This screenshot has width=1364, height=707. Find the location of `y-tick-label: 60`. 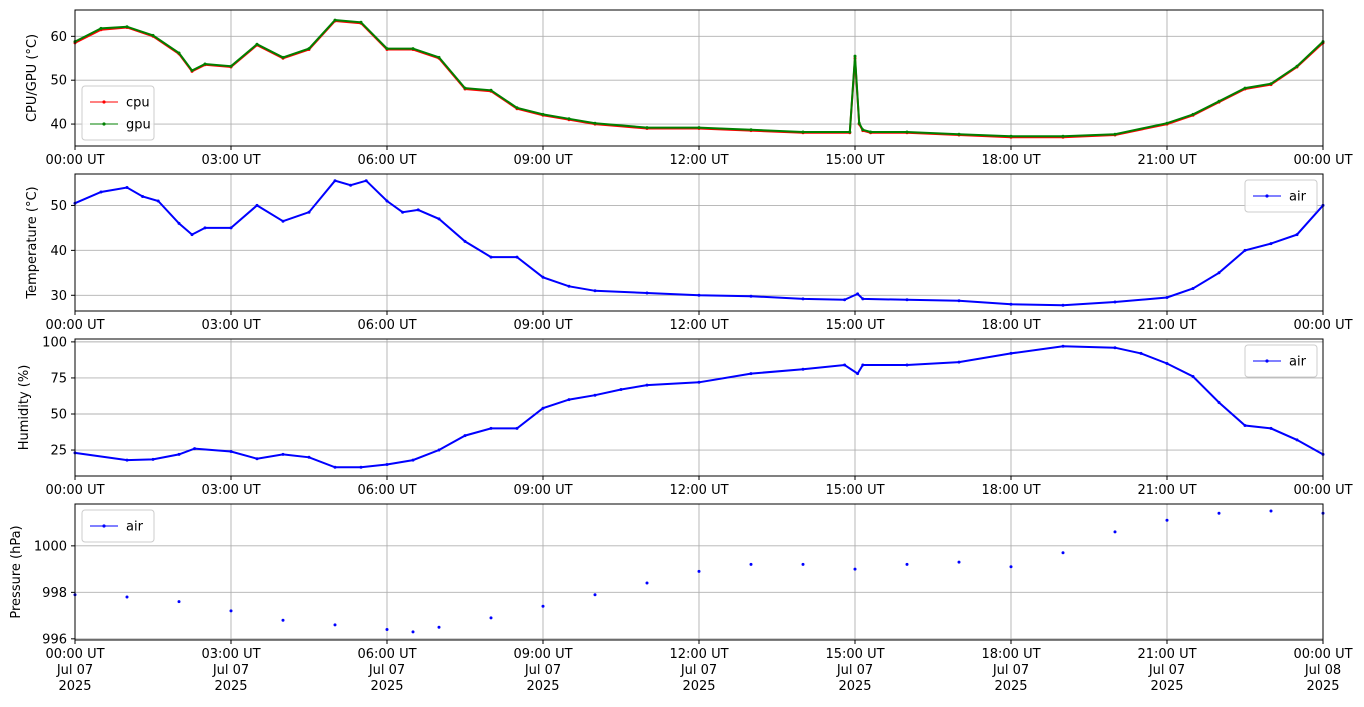

y-tick-label: 60 is located at coordinates (58, 37).